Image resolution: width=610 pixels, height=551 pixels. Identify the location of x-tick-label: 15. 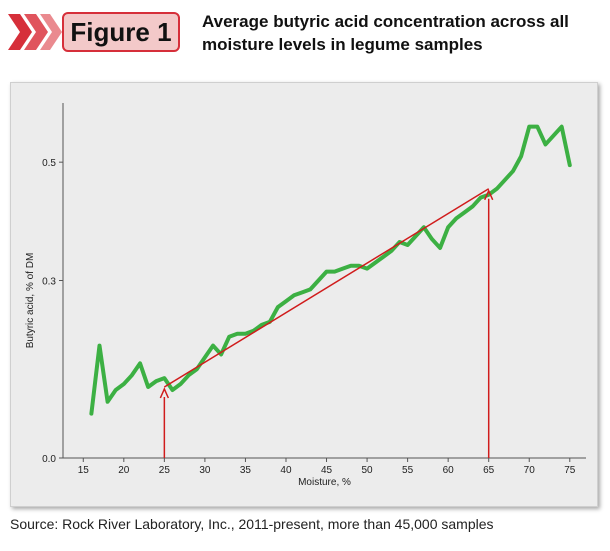
(84, 470).